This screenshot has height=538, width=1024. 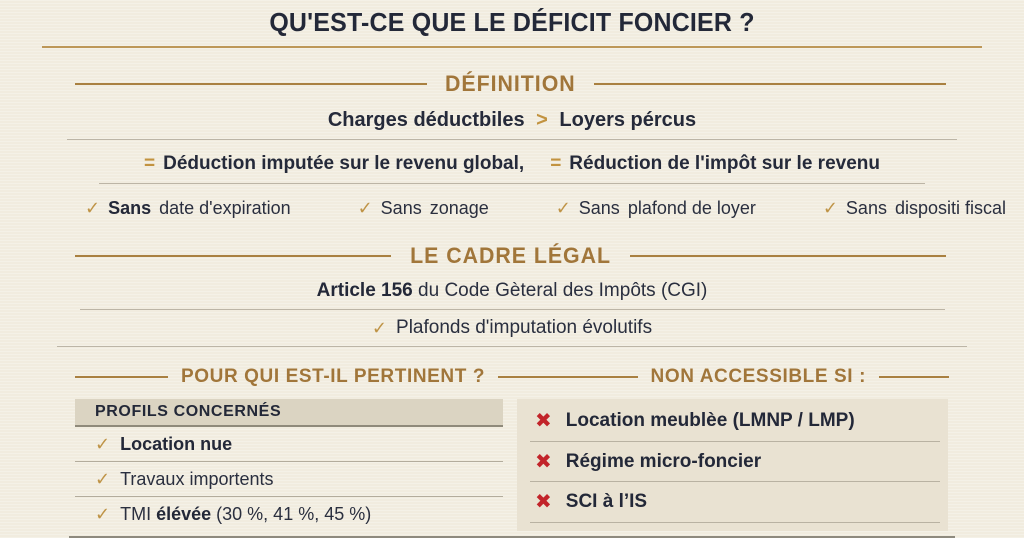 What do you see at coordinates (950, 207) in the screenshot?
I see `feature-text: dispositi fiscal` at bounding box center [950, 207].